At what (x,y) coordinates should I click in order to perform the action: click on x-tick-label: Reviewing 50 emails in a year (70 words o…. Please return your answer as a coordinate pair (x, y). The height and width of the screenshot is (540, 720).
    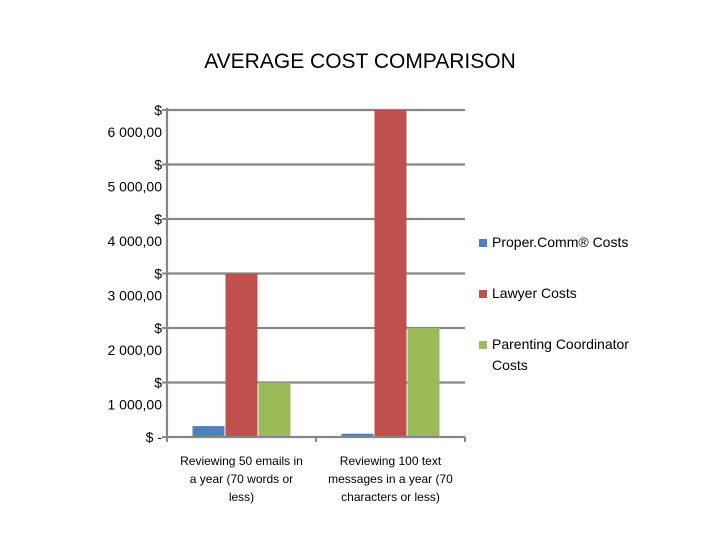
    Looking at the image, I should click on (241, 479).